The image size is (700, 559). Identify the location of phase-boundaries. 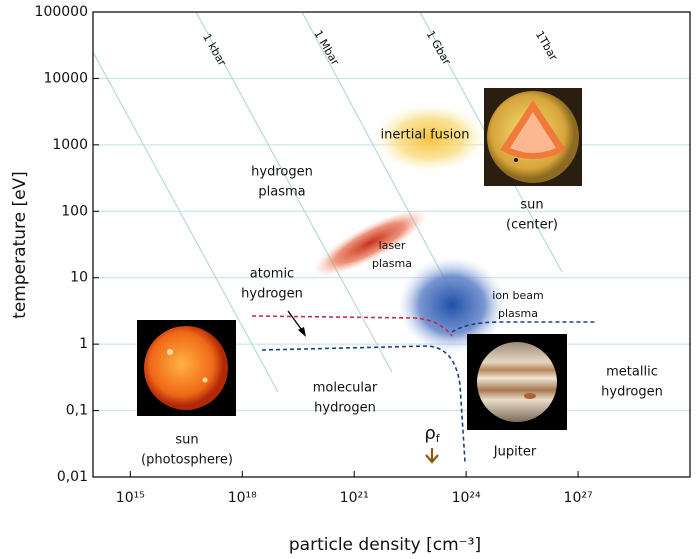
(423, 389).